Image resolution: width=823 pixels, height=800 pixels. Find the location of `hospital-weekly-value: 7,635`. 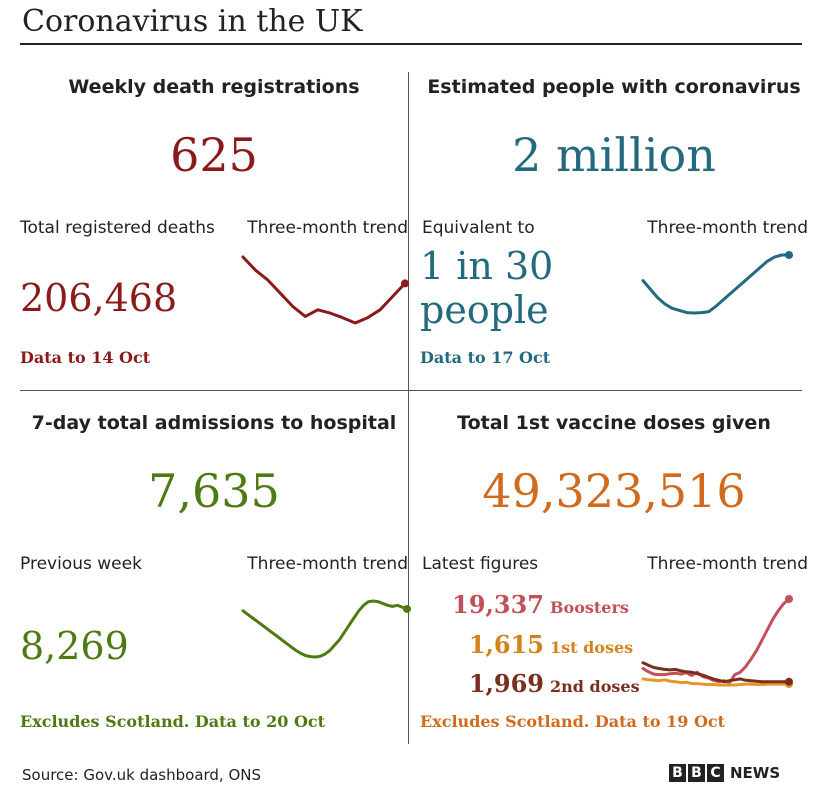

hospital-weekly-value: 7,635 is located at coordinates (214, 491).